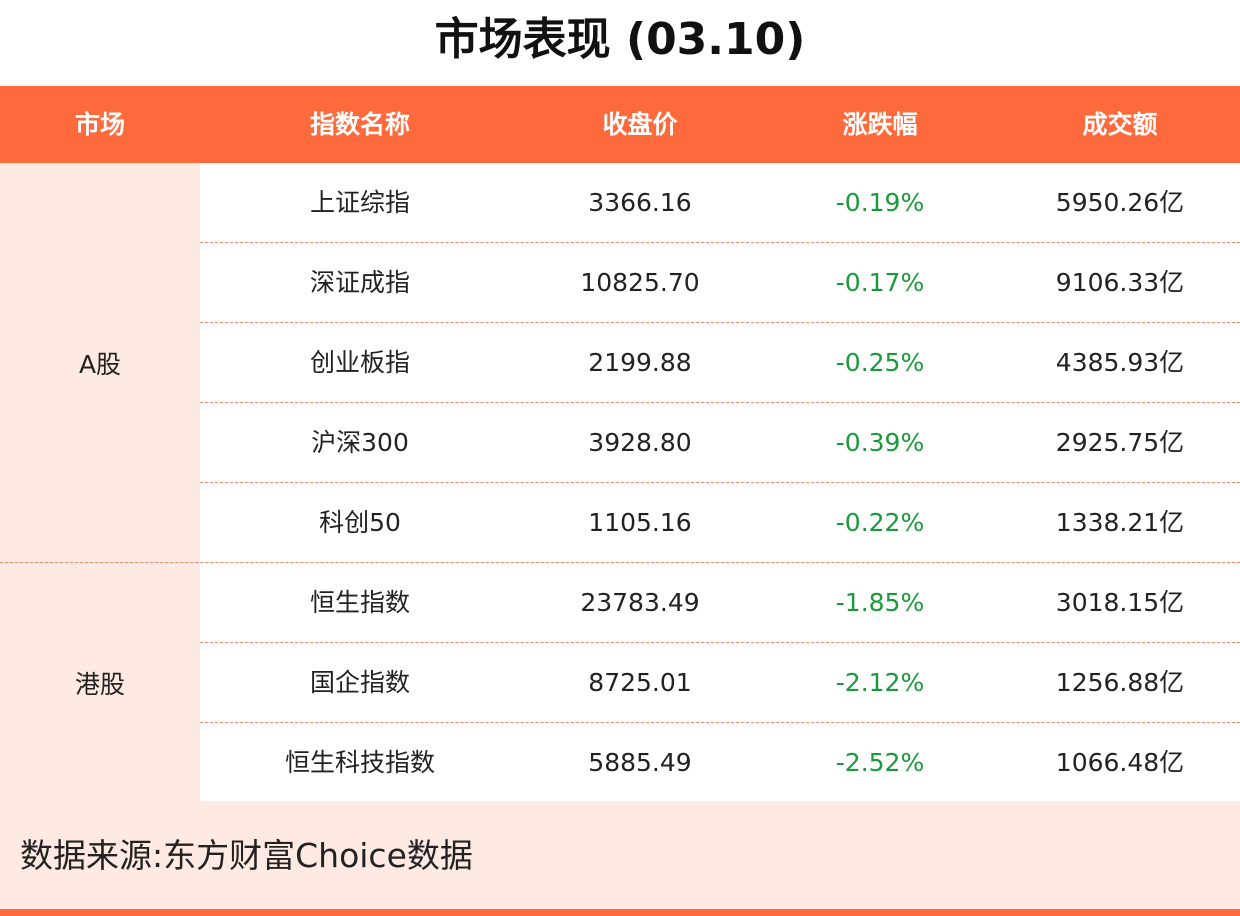 The width and height of the screenshot is (1240, 916). I want to click on close-price-cell: 1105.16, so click(640, 522).